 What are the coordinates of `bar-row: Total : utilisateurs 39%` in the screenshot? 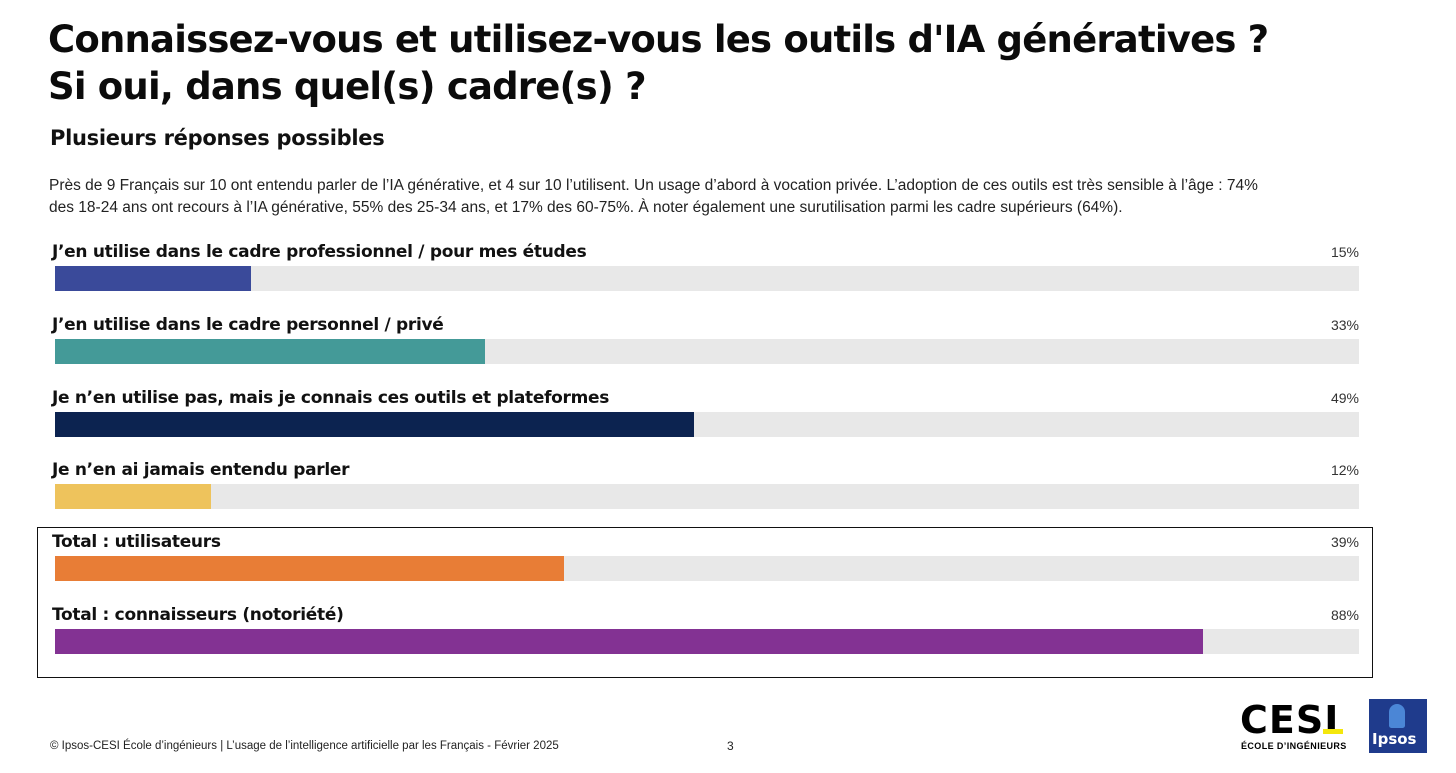 It's located at (705, 564).